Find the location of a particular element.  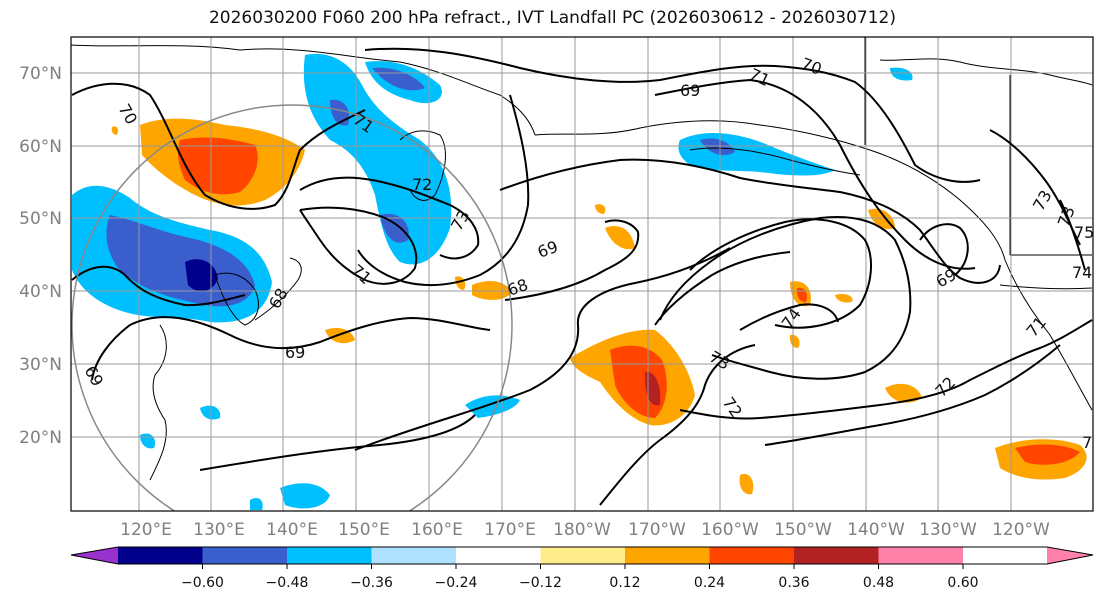

lon-label: 140°W is located at coordinates (876, 530).